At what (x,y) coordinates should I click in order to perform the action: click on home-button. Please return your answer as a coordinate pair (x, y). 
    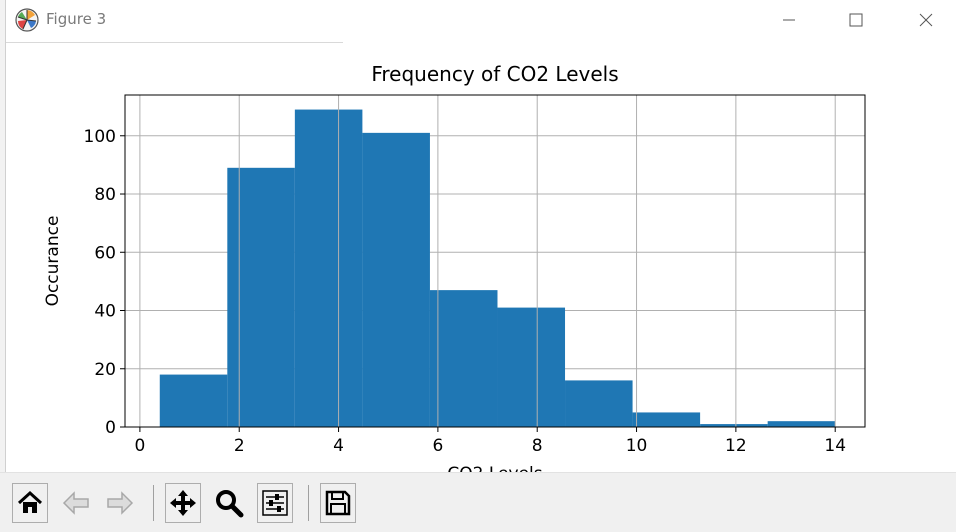
    Looking at the image, I should click on (30, 503).